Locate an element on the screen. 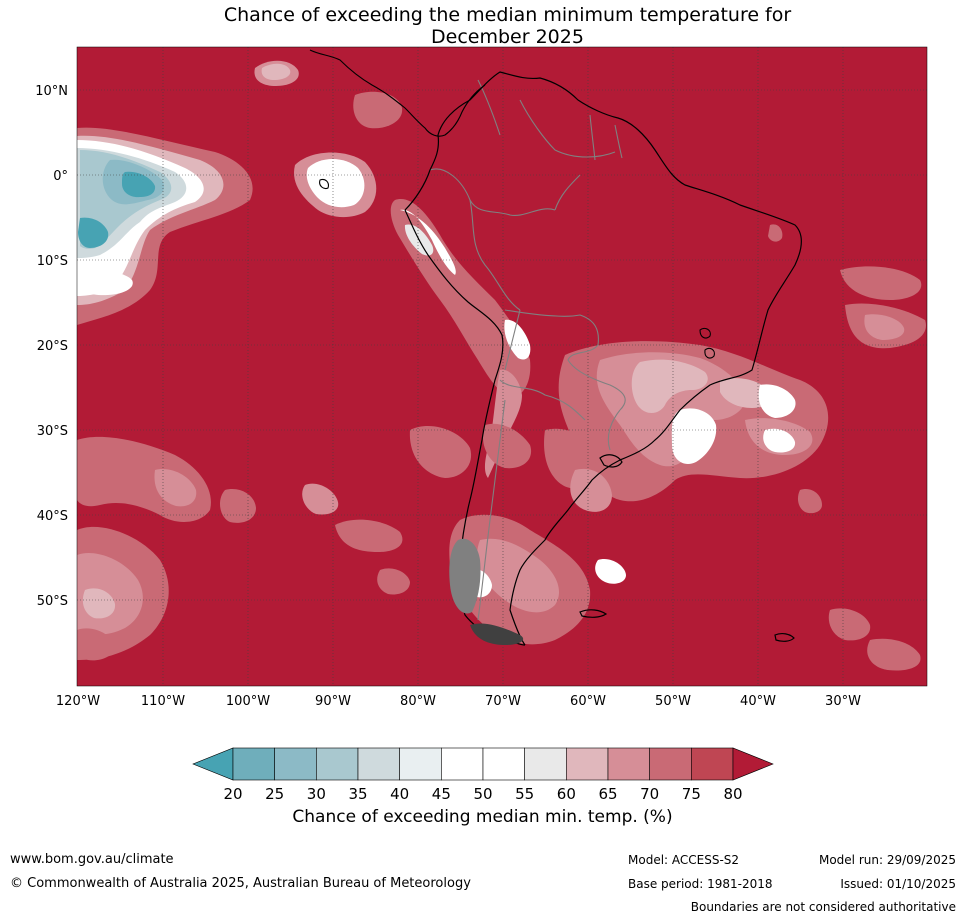  model-text: Model: ACCESS-S2 is located at coordinates (684, 860).